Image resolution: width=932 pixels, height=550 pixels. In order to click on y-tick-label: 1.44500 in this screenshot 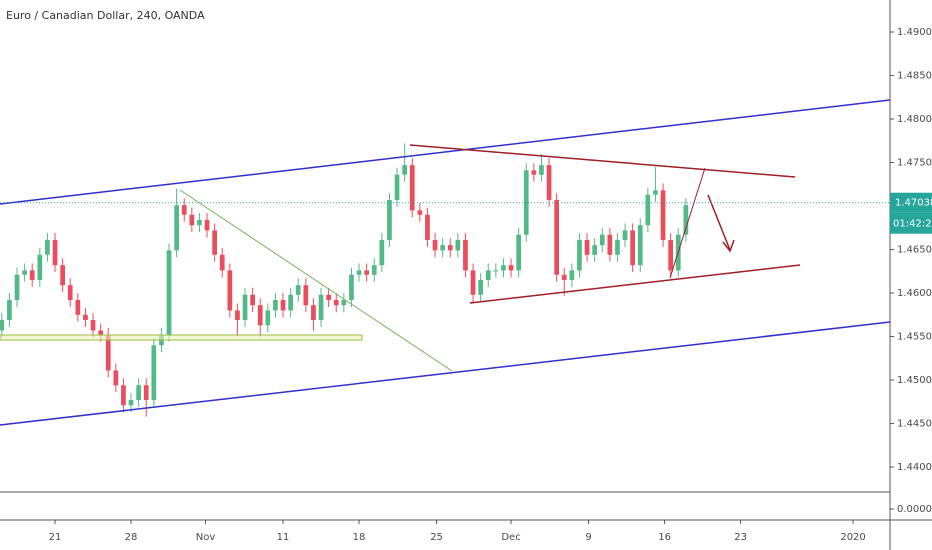, I will do `click(914, 424)`.